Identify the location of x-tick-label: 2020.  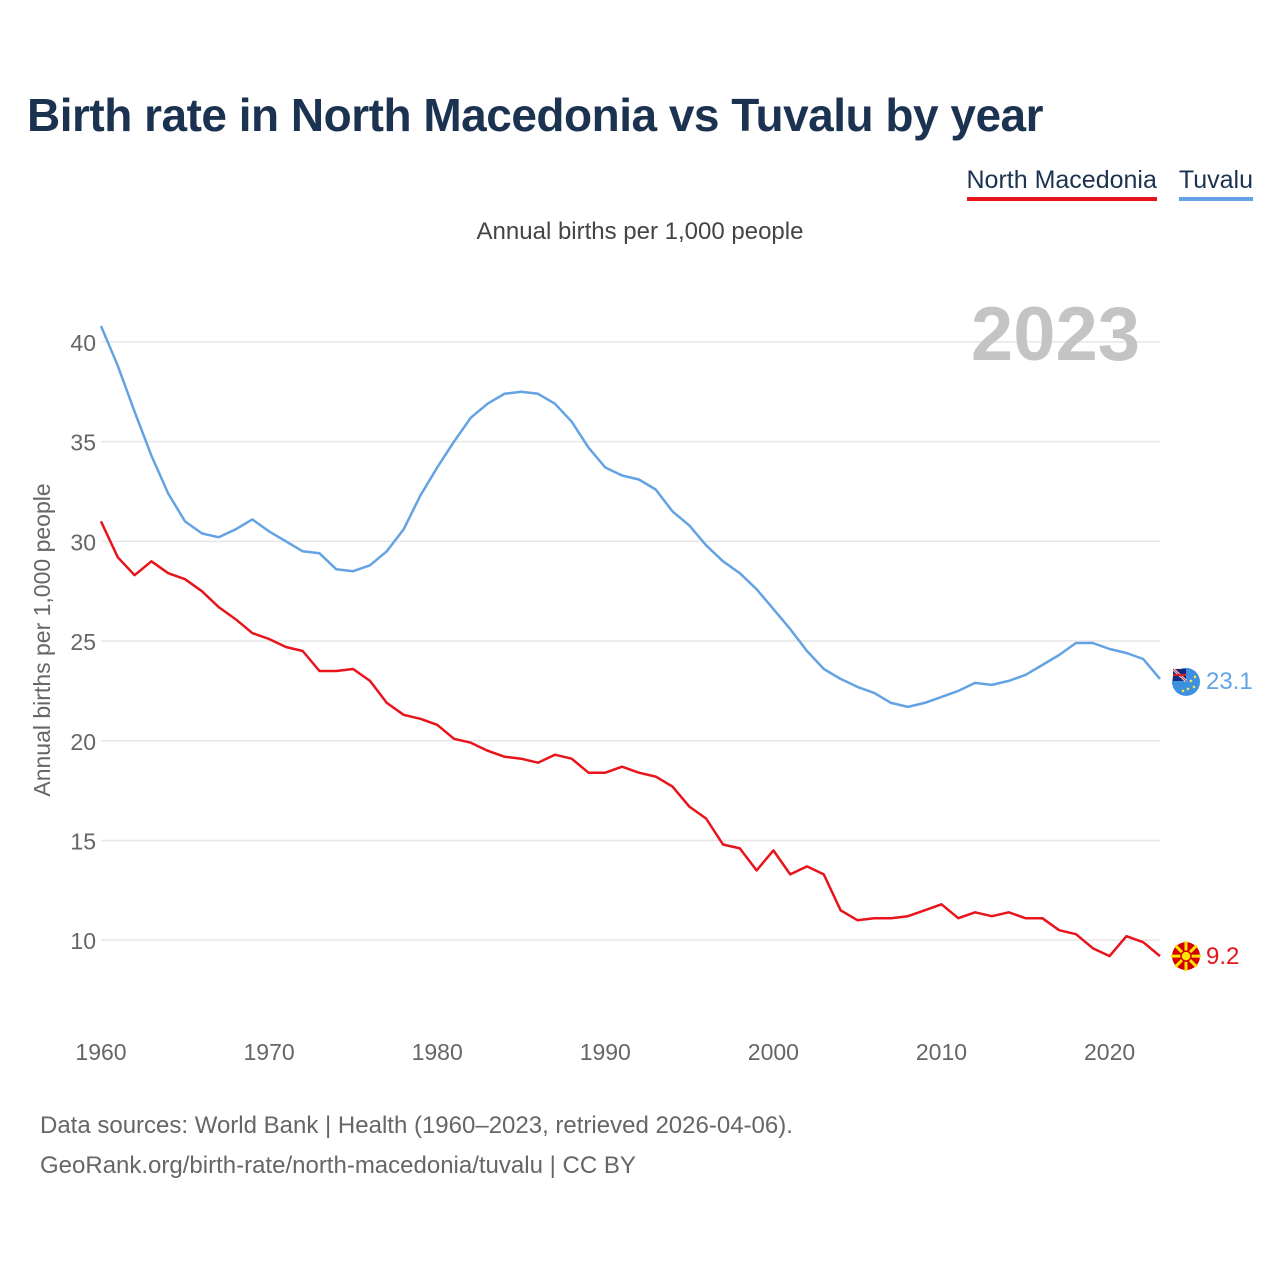
(1109, 1052).